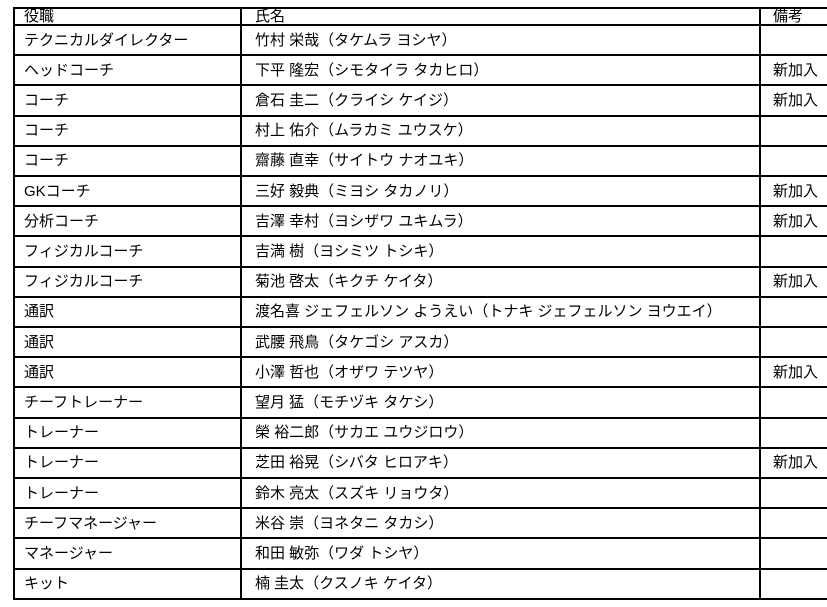 This screenshot has width=827, height=607. Describe the element at coordinates (500, 130) in the screenshot. I see `name-cell: 村上 佑介（ムラカミ ユウスケ）` at that location.